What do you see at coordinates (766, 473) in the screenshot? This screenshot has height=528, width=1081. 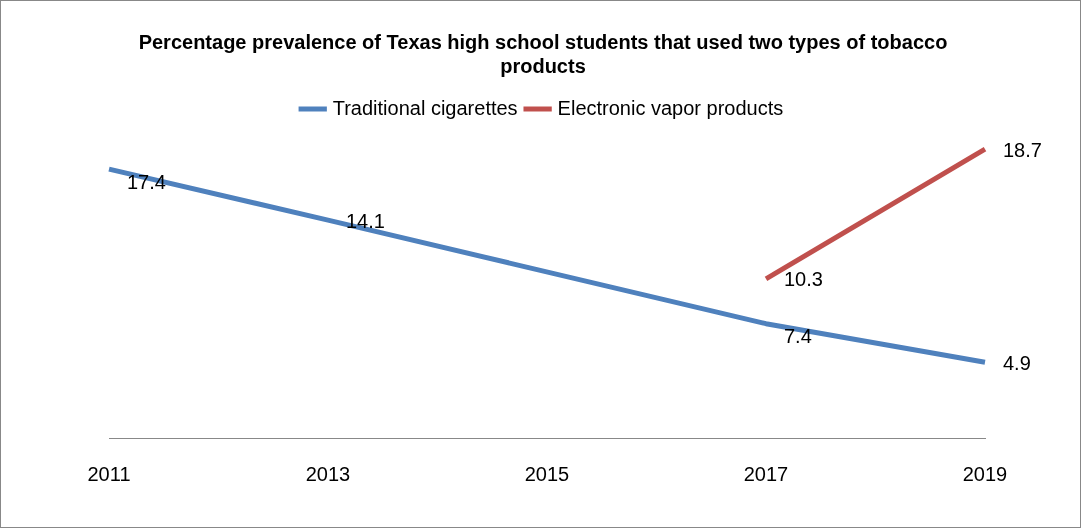 I see `x-tick-label: 2017` at bounding box center [766, 473].